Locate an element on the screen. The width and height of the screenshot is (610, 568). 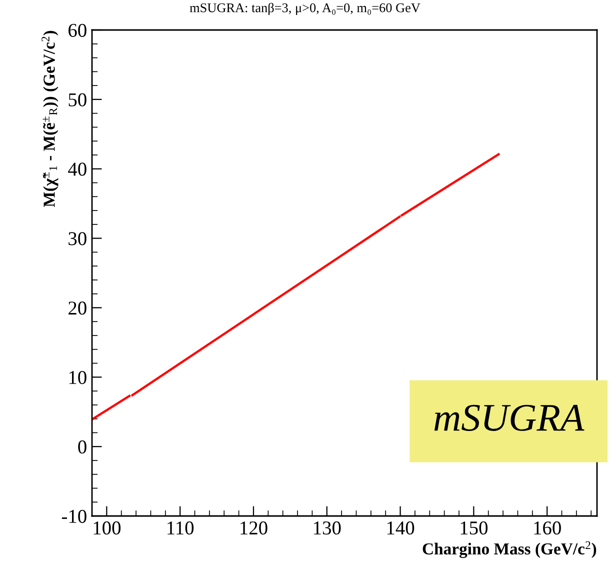
y-tick-label: 50 is located at coordinates (77, 99).